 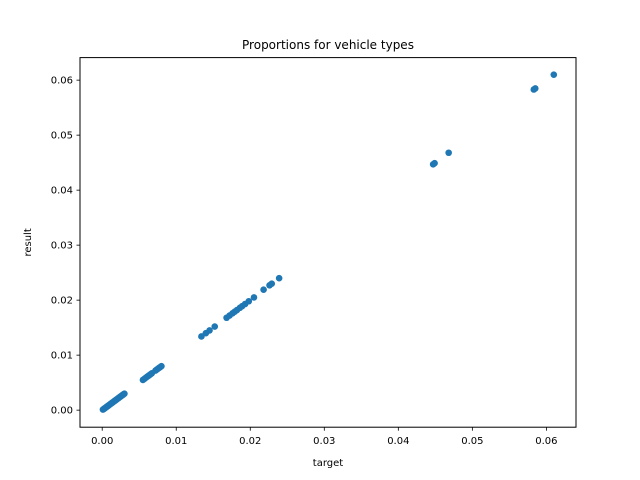 What do you see at coordinates (102, 441) in the screenshot?
I see `x-tick-label: 0.00` at bounding box center [102, 441].